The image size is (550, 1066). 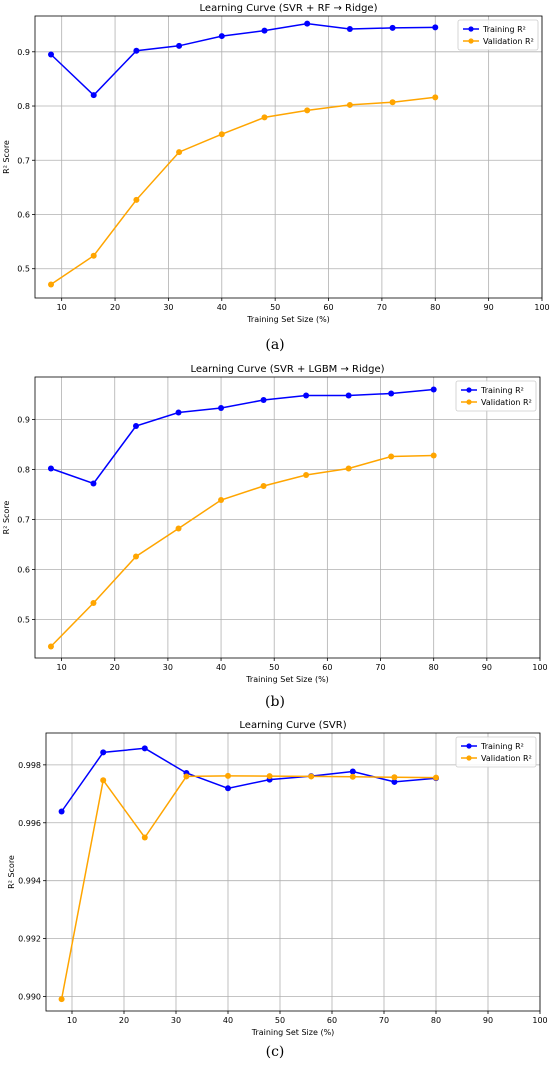 I want to click on caption-a: (a), so click(x=275, y=345).